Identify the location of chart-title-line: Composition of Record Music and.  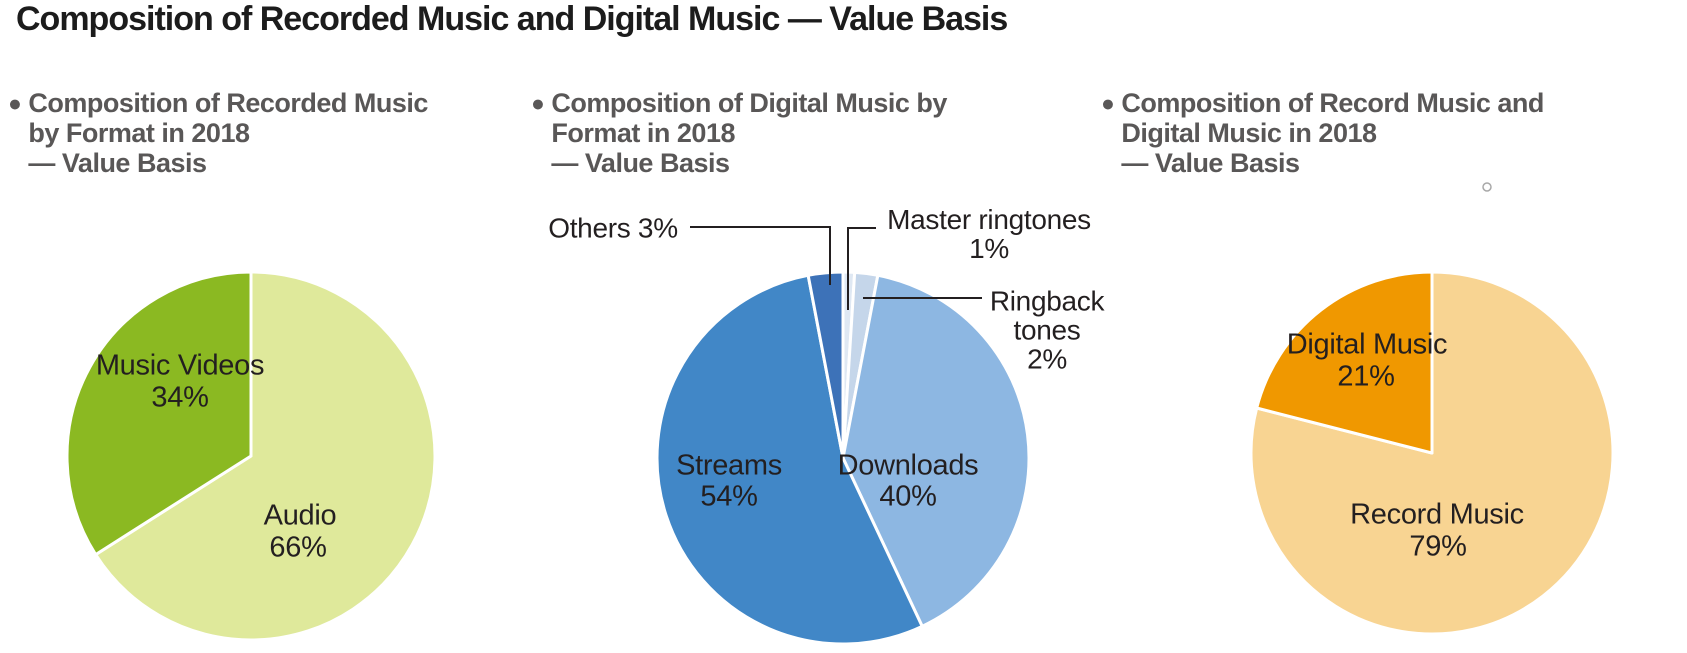
(1332, 103).